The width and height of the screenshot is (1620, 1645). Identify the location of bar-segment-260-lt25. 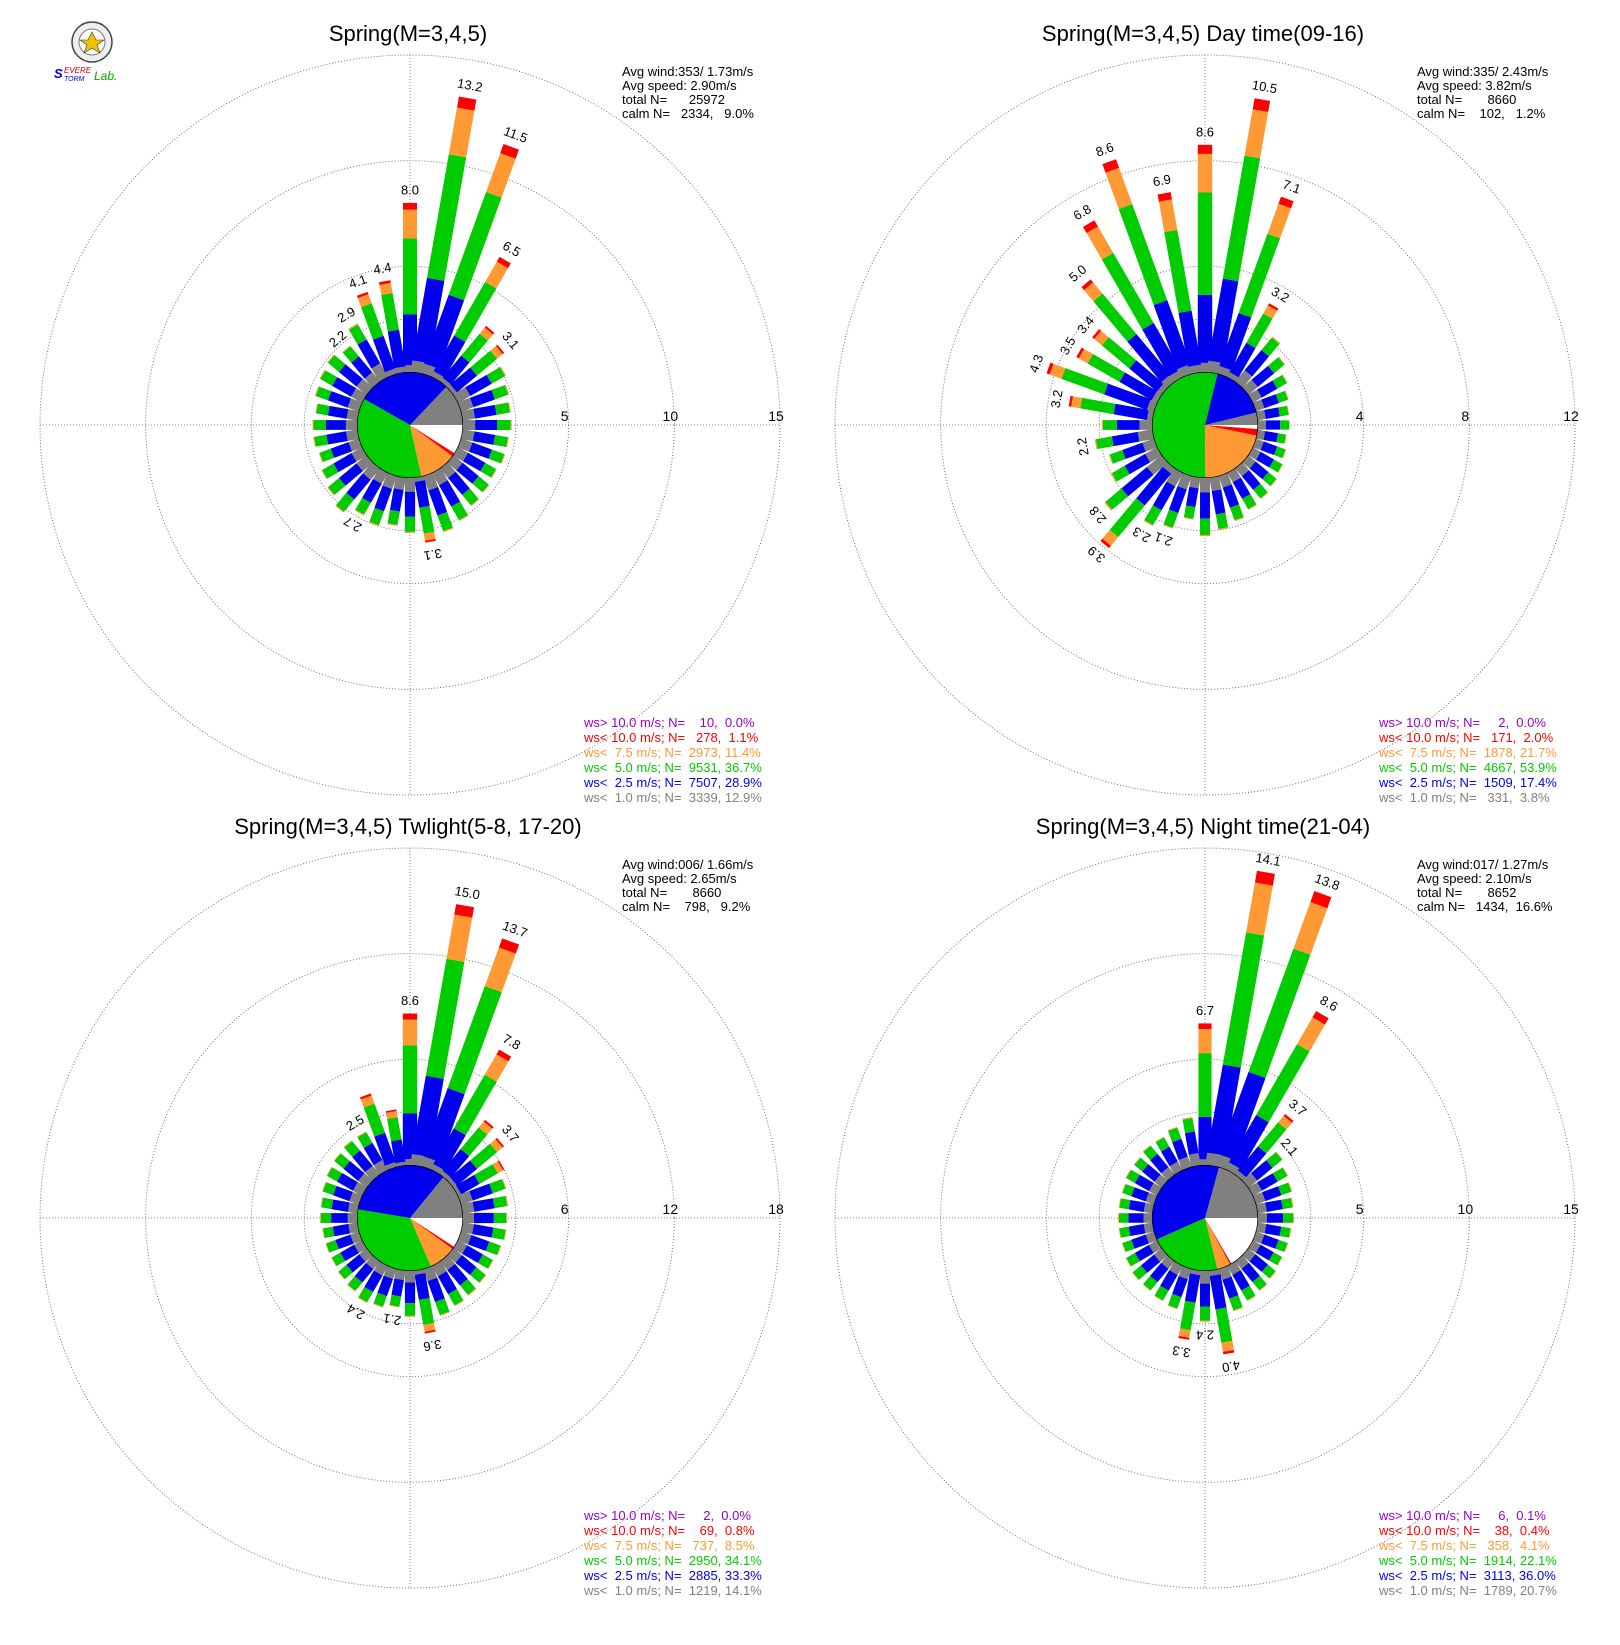
(337, 438).